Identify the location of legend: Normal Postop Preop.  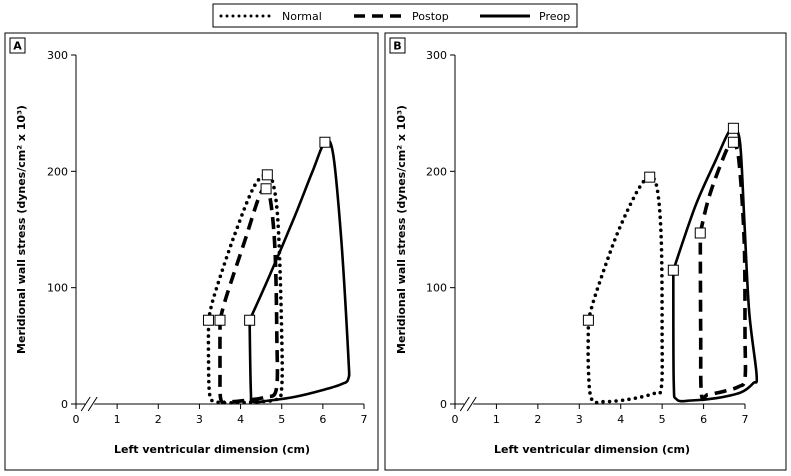
(395, 15).